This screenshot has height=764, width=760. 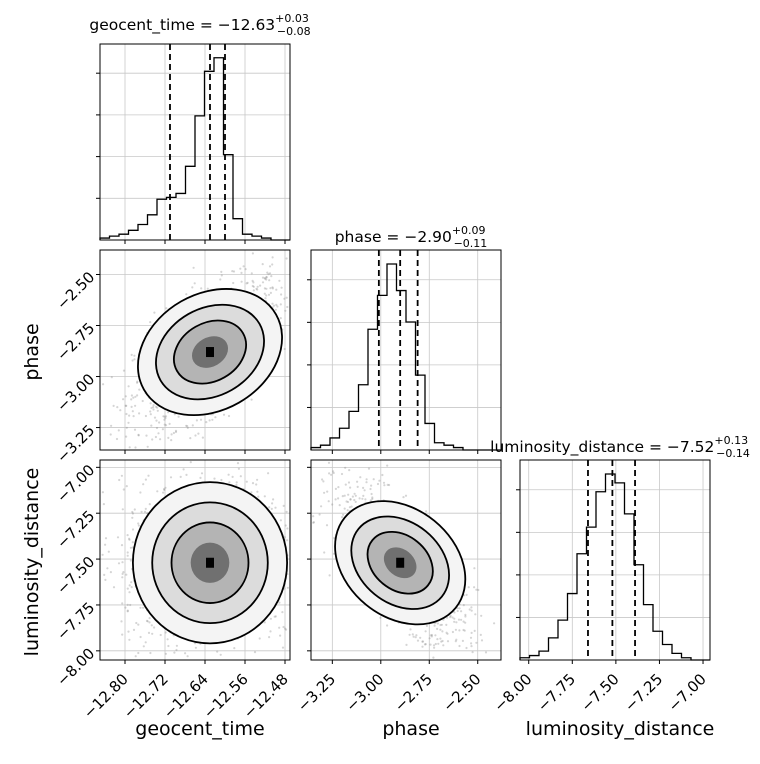 What do you see at coordinates (75, 392) in the screenshot?
I see `tick-label-y-phase: −3.00` at bounding box center [75, 392].